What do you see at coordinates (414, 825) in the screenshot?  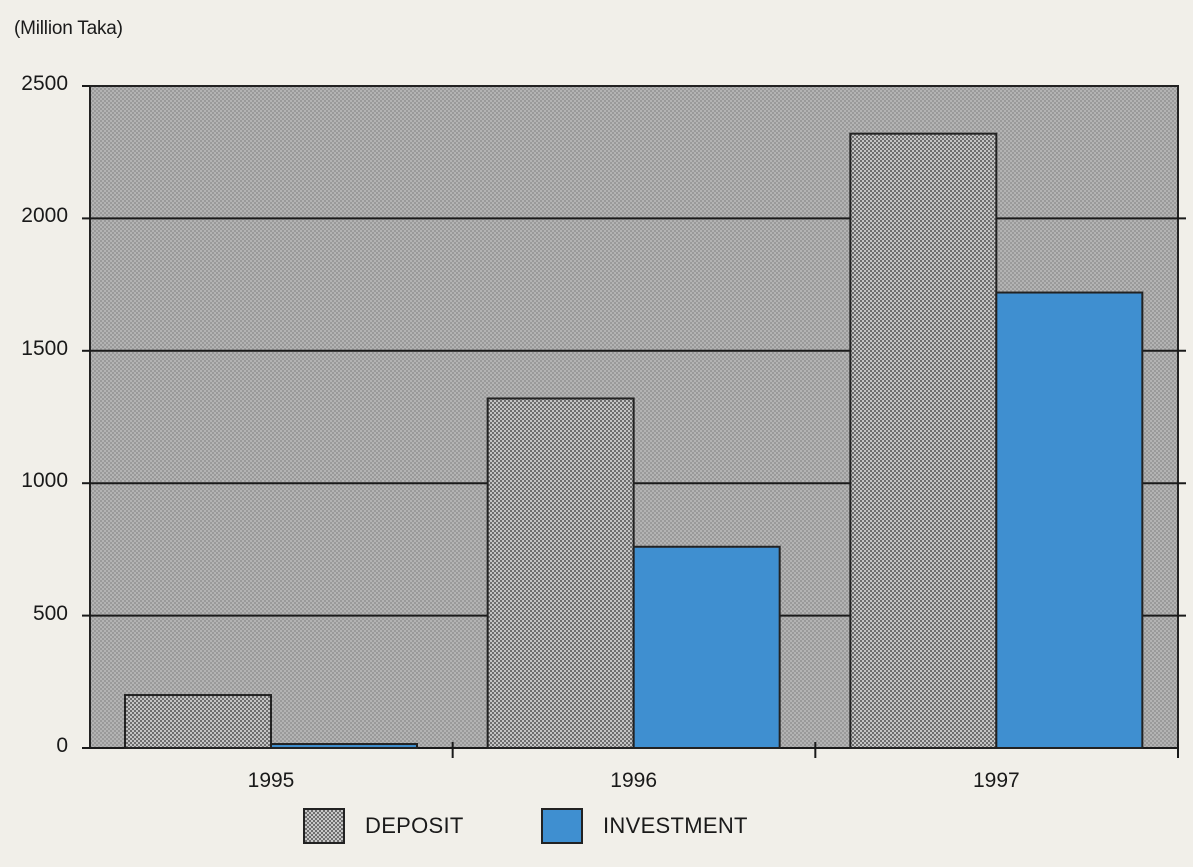 I see `legend-label-deposit: DEPOSIT` at bounding box center [414, 825].